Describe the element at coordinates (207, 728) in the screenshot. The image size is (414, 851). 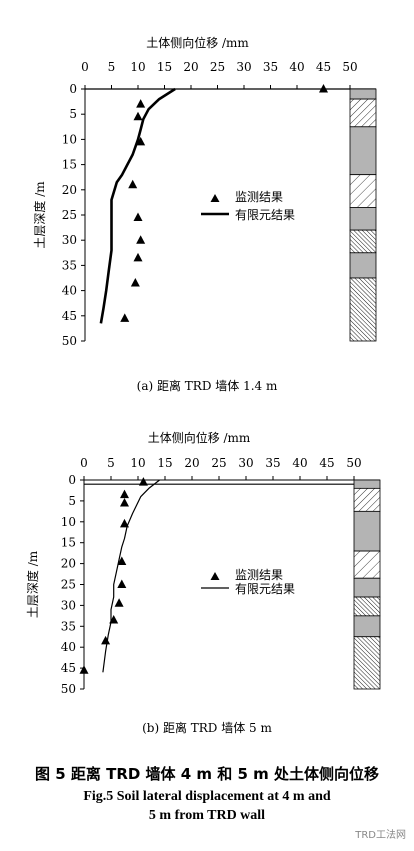
I see `panel-b-subtitle: (b) 距离 TRD 墙体 5 m` at that location.